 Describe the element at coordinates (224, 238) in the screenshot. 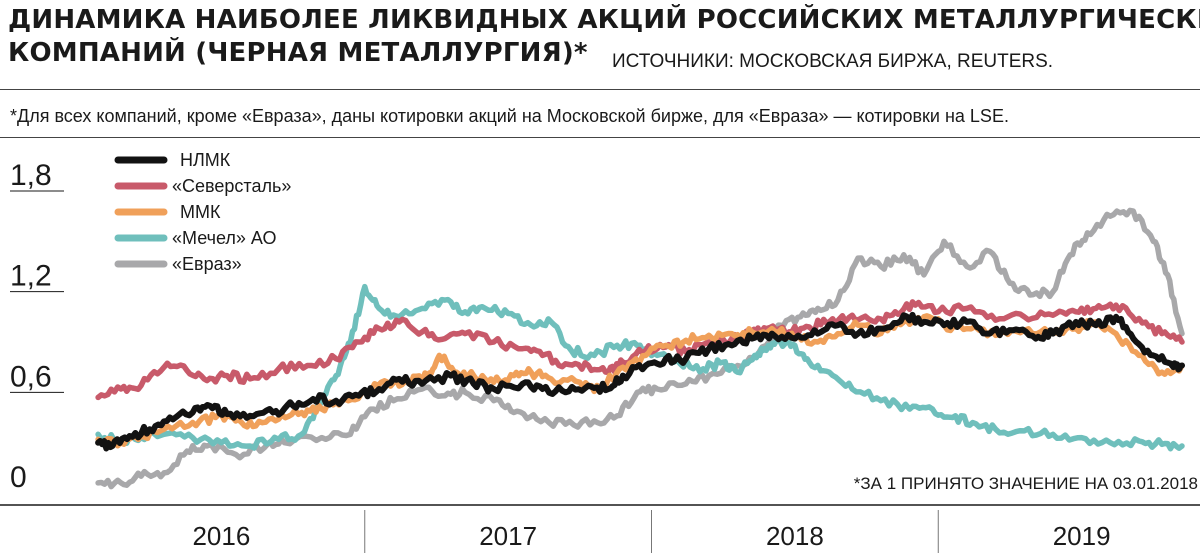

I see `legend-label-мечел-ао: «Мечел» АО` at that location.